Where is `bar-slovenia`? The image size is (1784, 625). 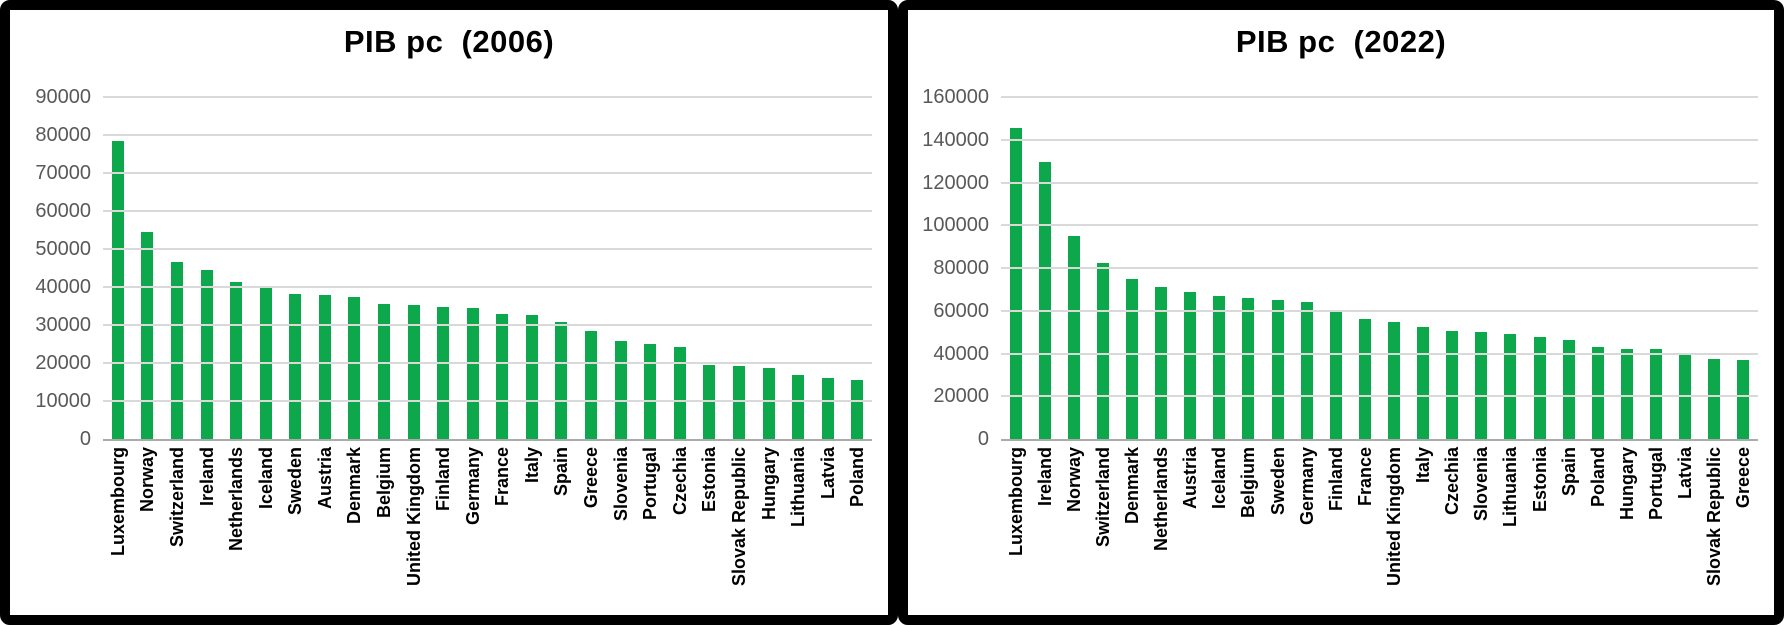 bar-slovenia is located at coordinates (1481, 385).